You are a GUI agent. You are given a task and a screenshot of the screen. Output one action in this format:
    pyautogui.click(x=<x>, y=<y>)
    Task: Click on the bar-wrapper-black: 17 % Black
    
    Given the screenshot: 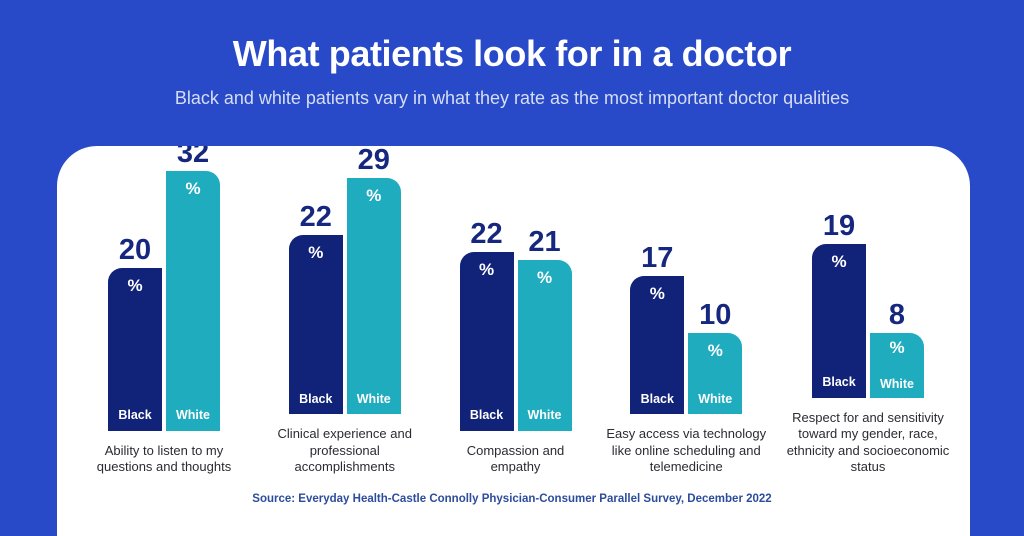 What is the action you would take?
    pyautogui.click(x=657, y=329)
    